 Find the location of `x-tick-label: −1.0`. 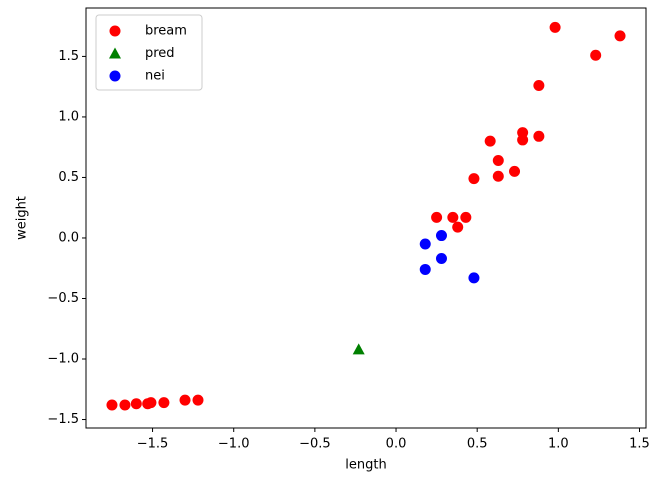

x-tick-label: −1.0 is located at coordinates (234, 444).